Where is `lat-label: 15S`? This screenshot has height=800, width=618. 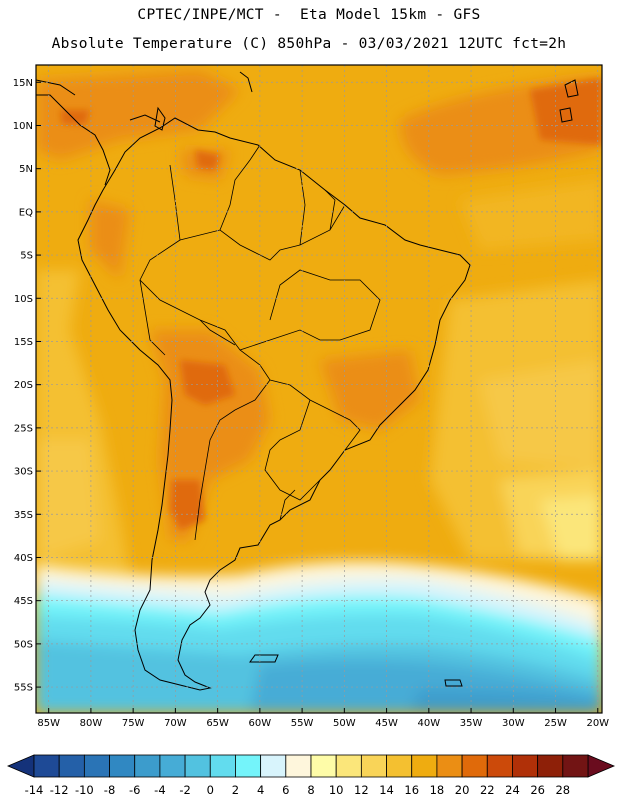
lat-label: 15S is located at coordinates (23, 342).